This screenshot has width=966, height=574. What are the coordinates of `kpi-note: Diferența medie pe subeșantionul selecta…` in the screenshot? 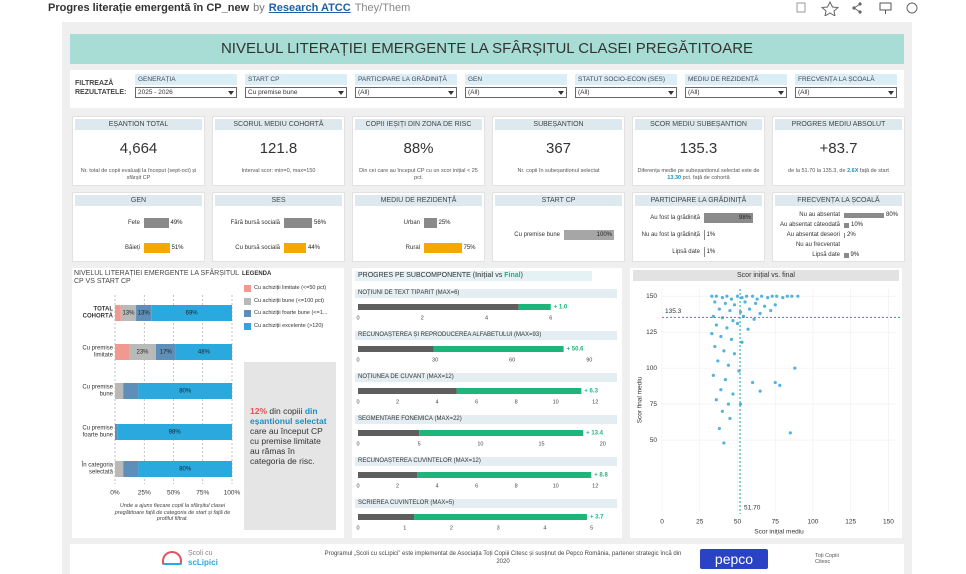 It's located at (698, 176).